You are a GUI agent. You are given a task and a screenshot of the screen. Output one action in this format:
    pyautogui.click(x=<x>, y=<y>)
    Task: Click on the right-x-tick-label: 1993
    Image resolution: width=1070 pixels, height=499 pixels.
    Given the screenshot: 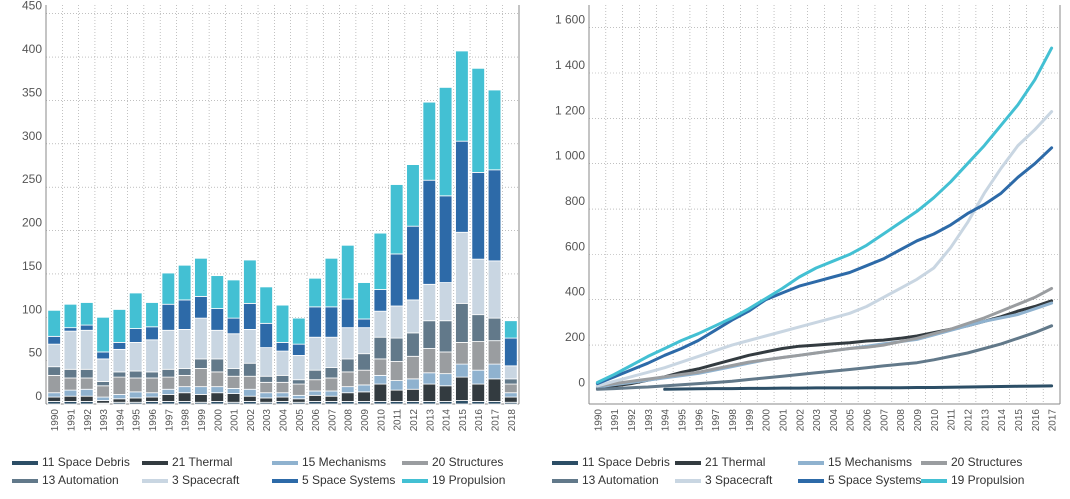 What is the action you would take?
    pyautogui.click(x=649, y=420)
    